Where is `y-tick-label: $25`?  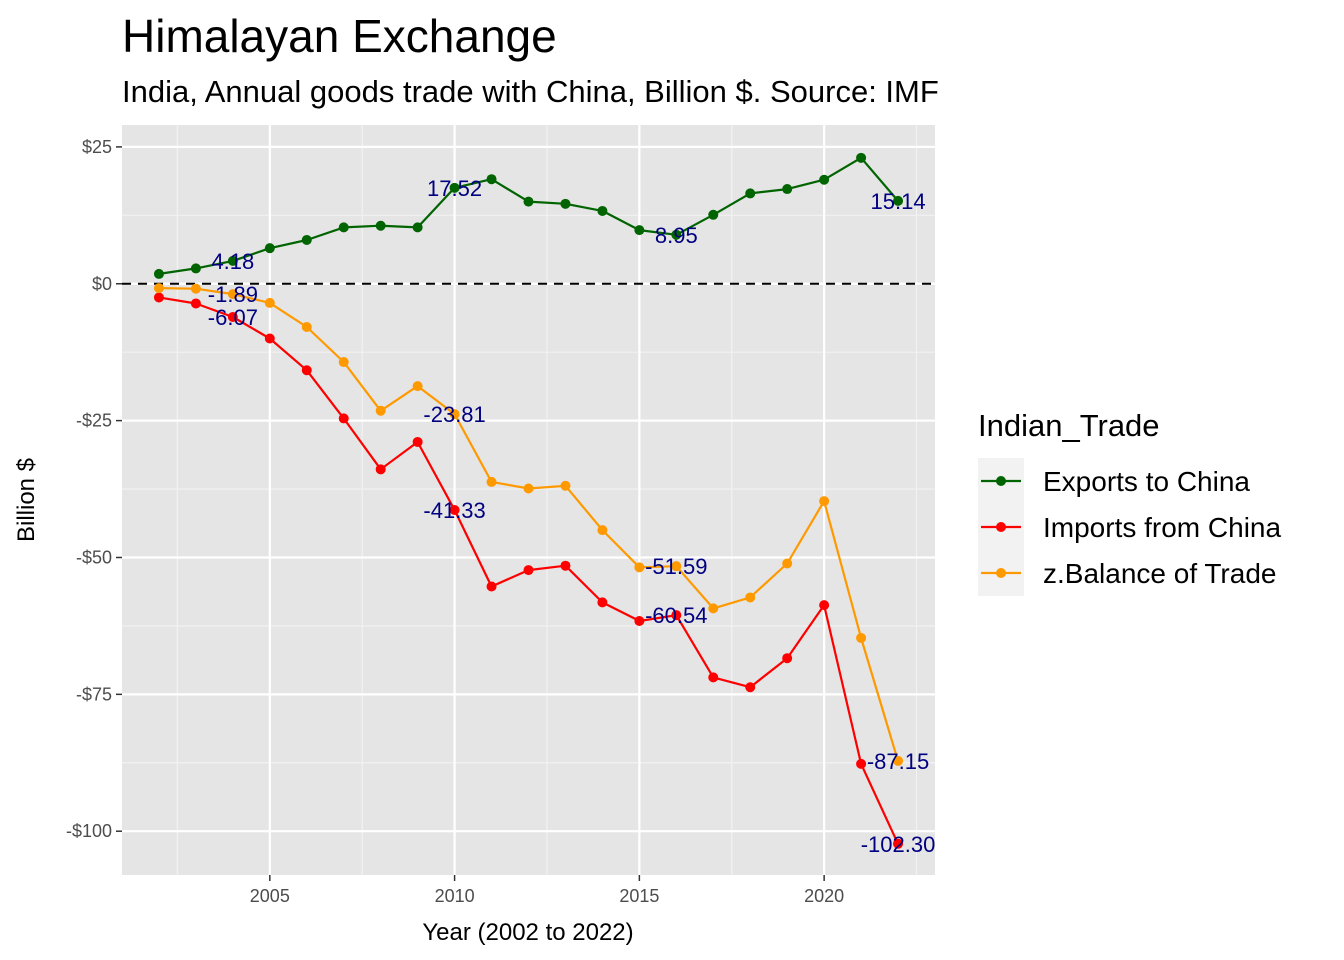 y-tick-label: $25 is located at coordinates (97, 147).